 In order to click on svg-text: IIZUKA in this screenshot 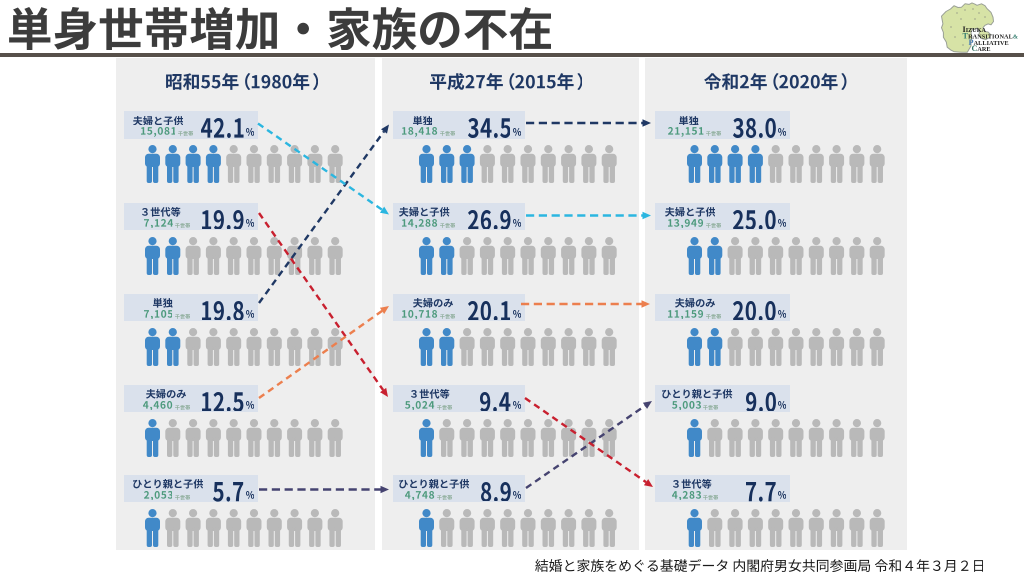, I will do `click(975, 29)`.